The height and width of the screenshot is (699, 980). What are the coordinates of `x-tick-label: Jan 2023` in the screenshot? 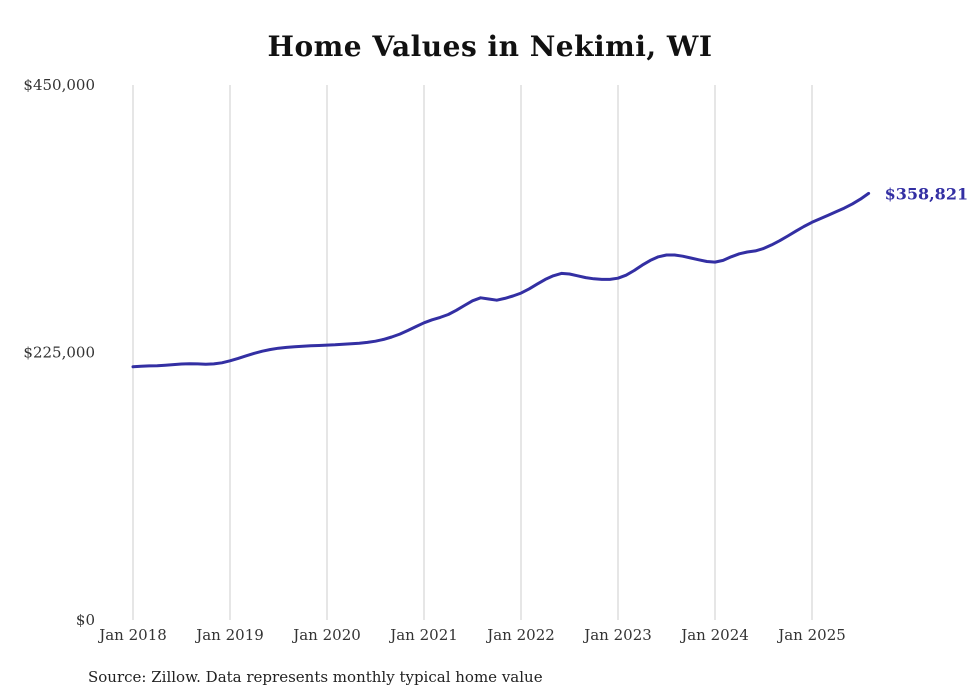 It's located at (617, 635).